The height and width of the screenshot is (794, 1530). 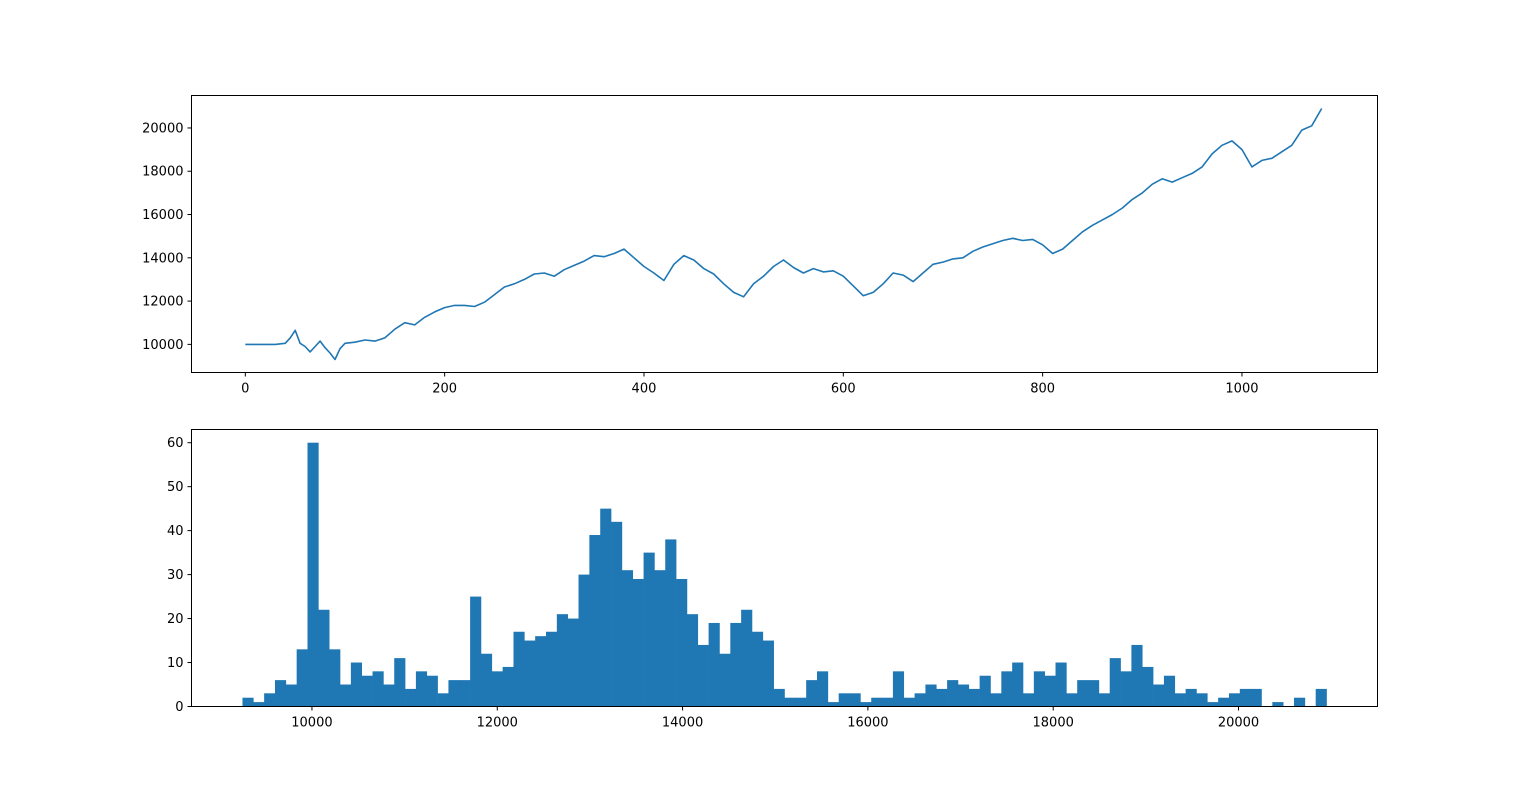 I want to click on 0-y-tick-label: 10000, so click(x=162, y=345).